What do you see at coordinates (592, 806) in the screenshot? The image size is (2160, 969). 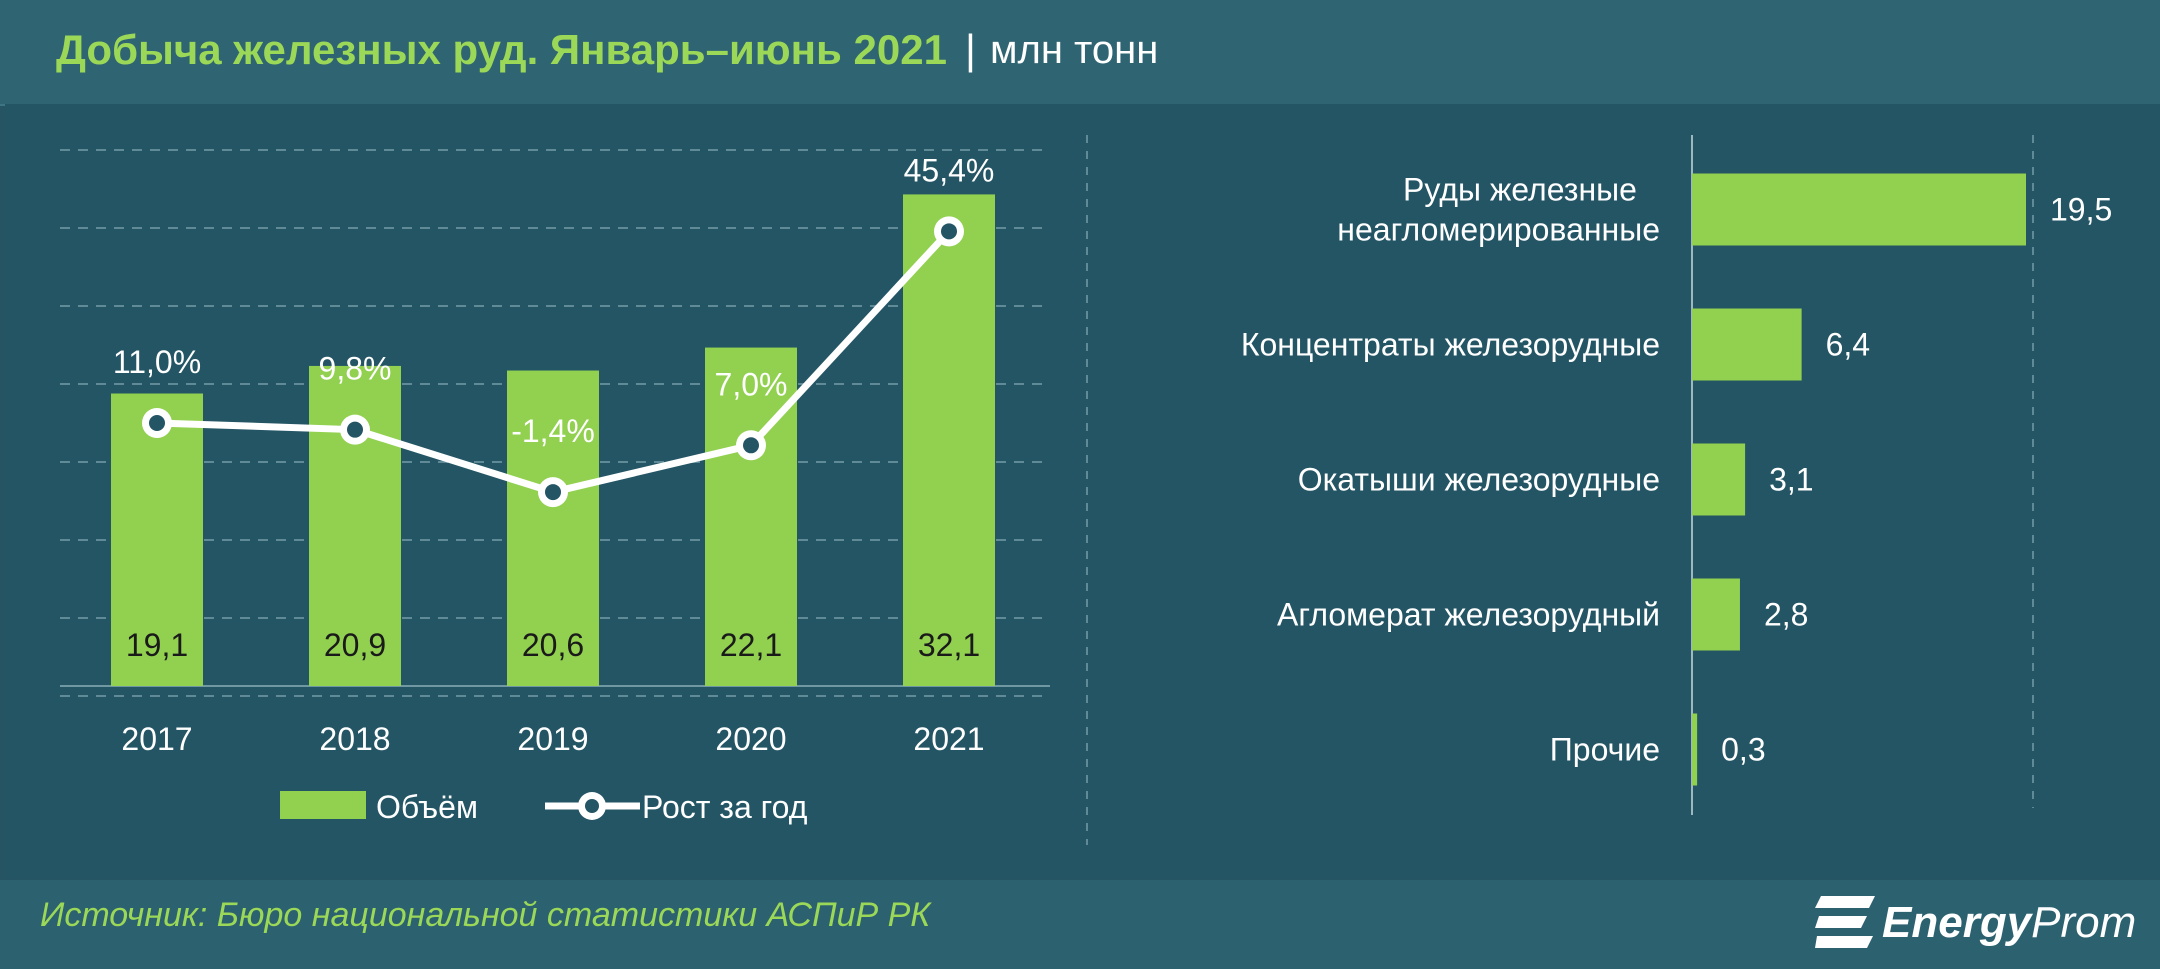 I see `legend-marker-hole` at bounding box center [592, 806].